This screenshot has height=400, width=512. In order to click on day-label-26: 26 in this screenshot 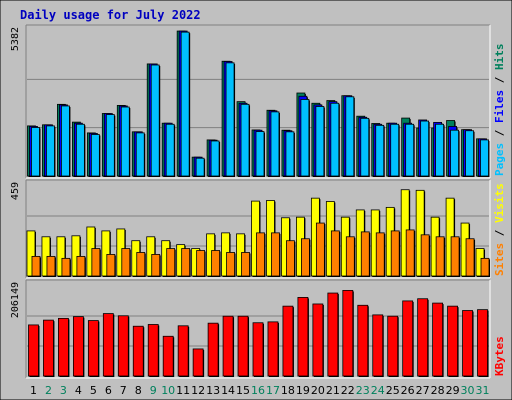, I will do `click(408, 390)`.